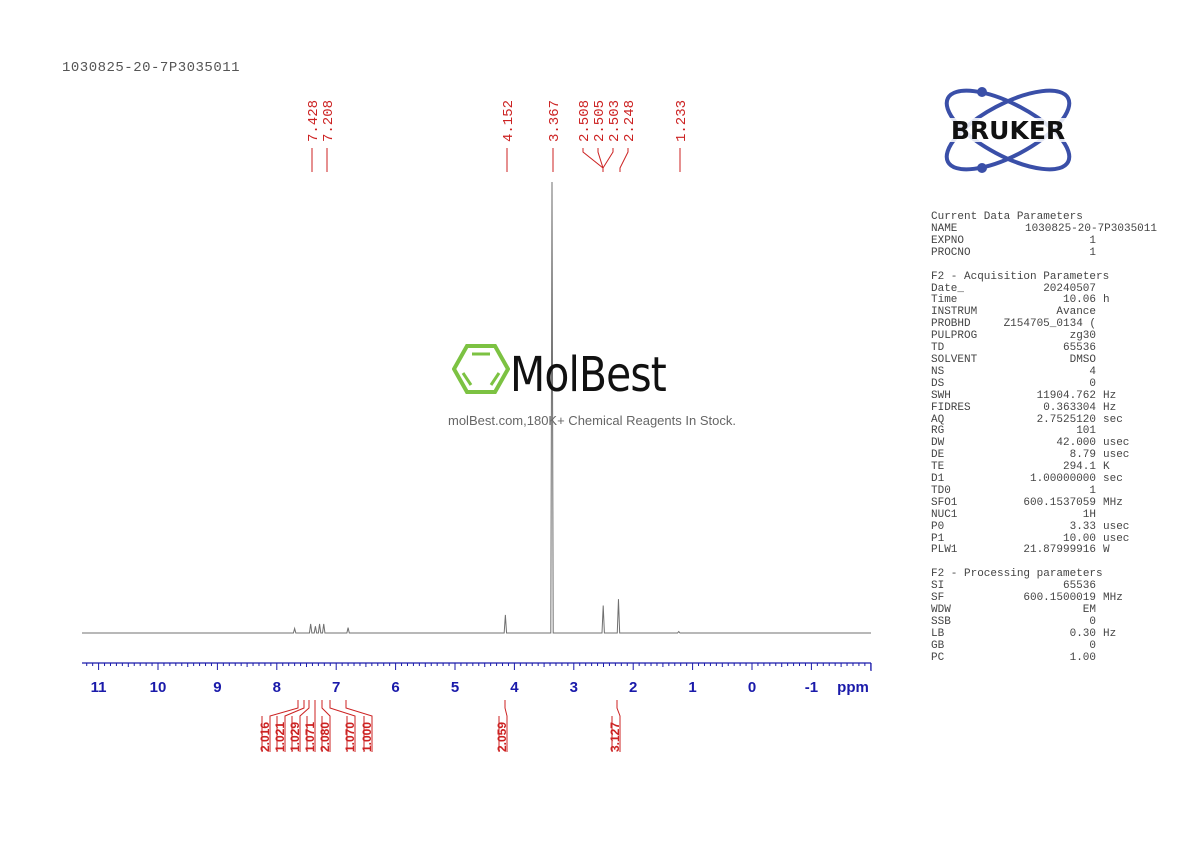  What do you see at coordinates (555, 121) in the screenshot?
I see `peak-label: 3.367` at bounding box center [555, 121].